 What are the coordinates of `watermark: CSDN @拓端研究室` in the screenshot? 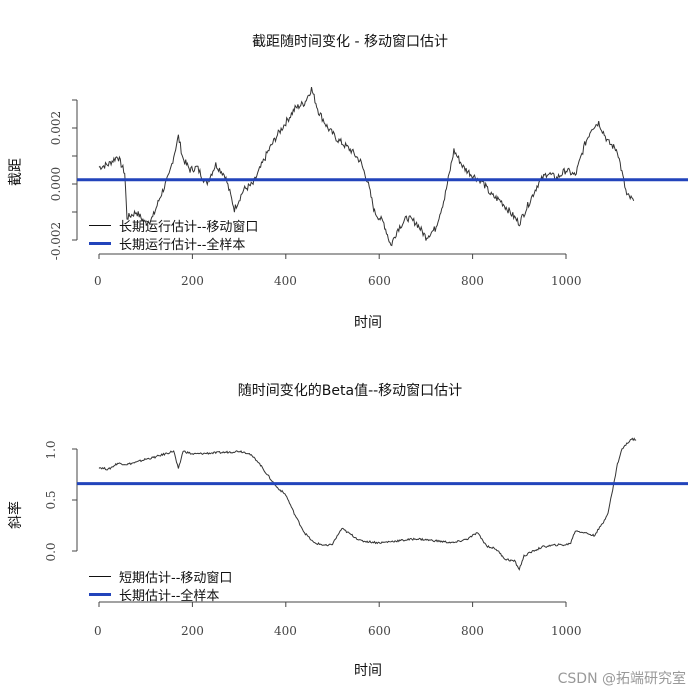 It's located at (621, 679).